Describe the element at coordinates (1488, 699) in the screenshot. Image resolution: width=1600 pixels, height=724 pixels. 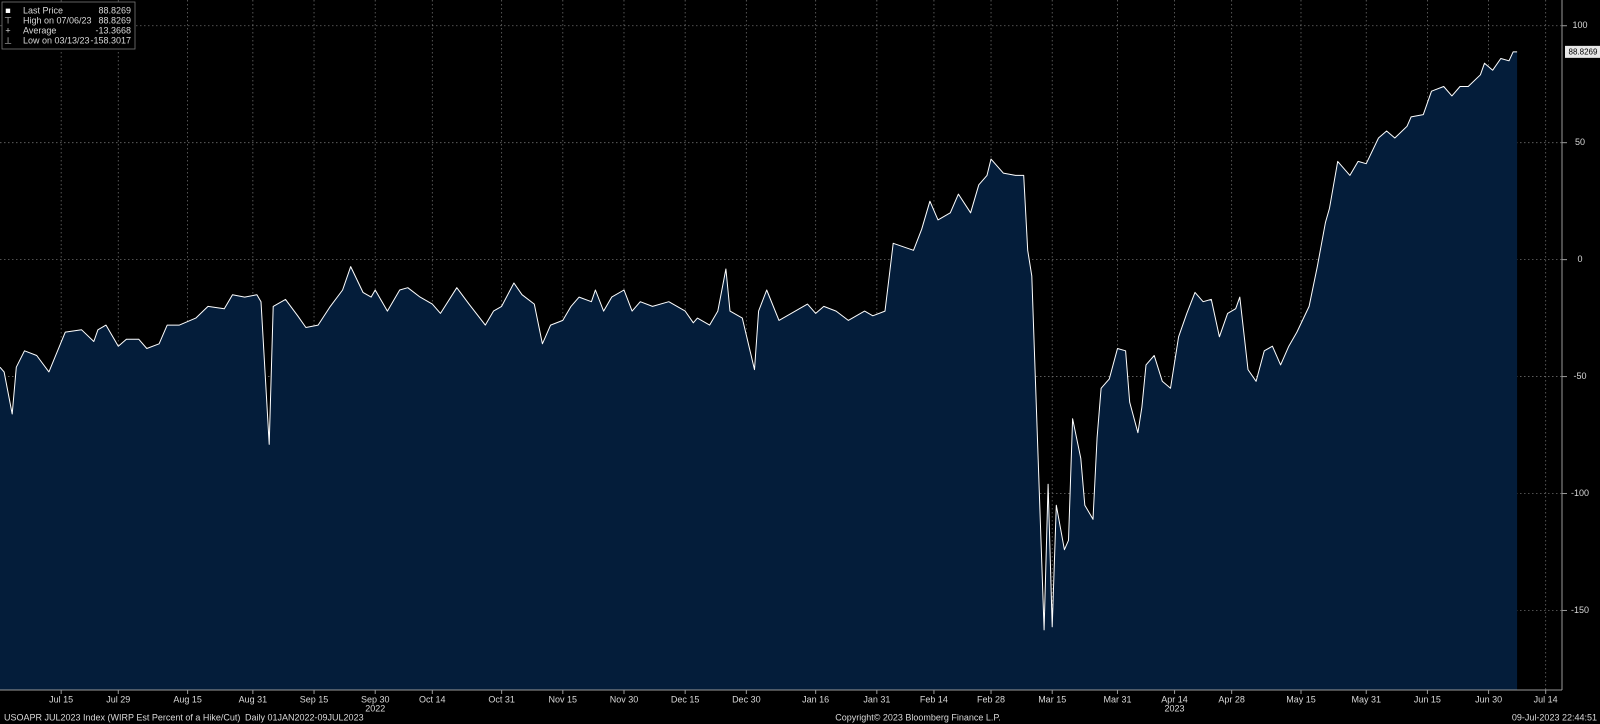
I see `x-tick-label: Jun 30` at that location.